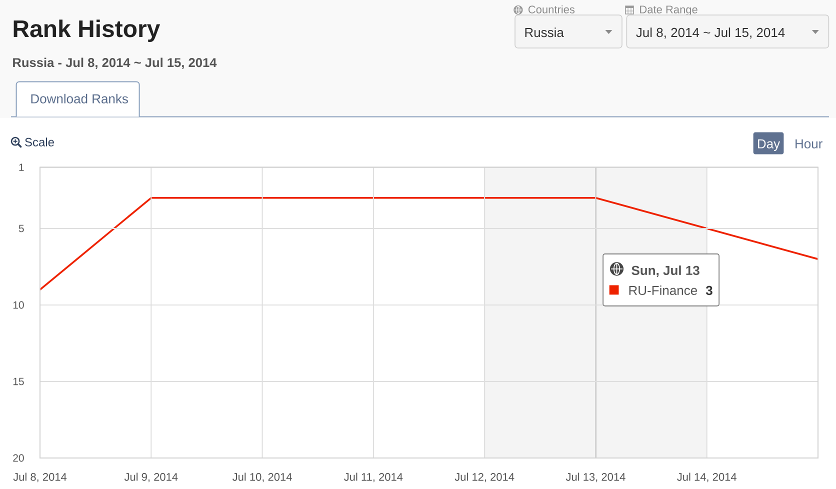  What do you see at coordinates (40, 477) in the screenshot?
I see `x-tick-label: Jul 8, 2014` at bounding box center [40, 477].